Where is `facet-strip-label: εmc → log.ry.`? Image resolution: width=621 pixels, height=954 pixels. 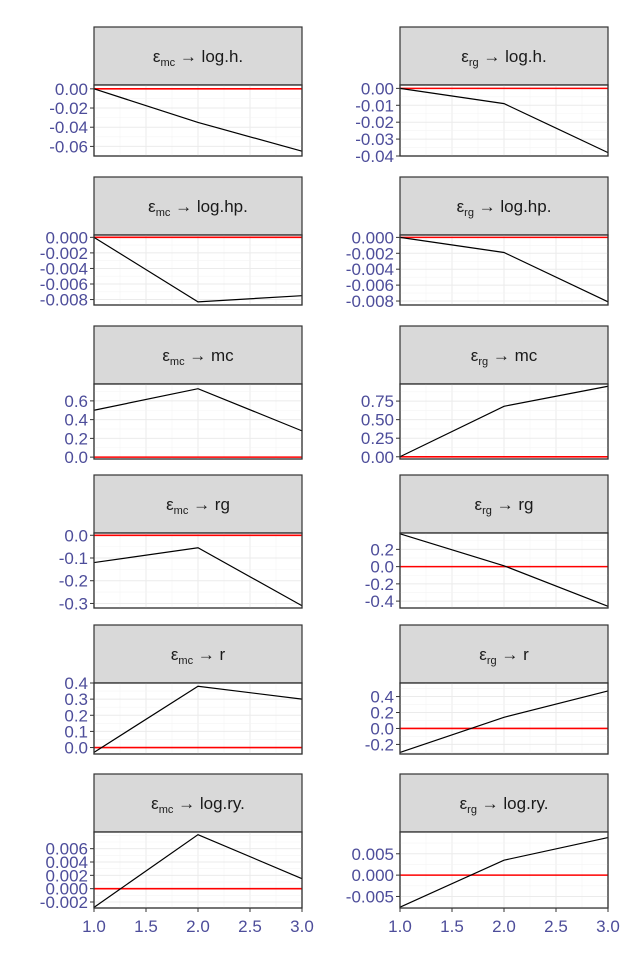
facet-strip-label: εmc → log.ry. is located at coordinates (198, 805).